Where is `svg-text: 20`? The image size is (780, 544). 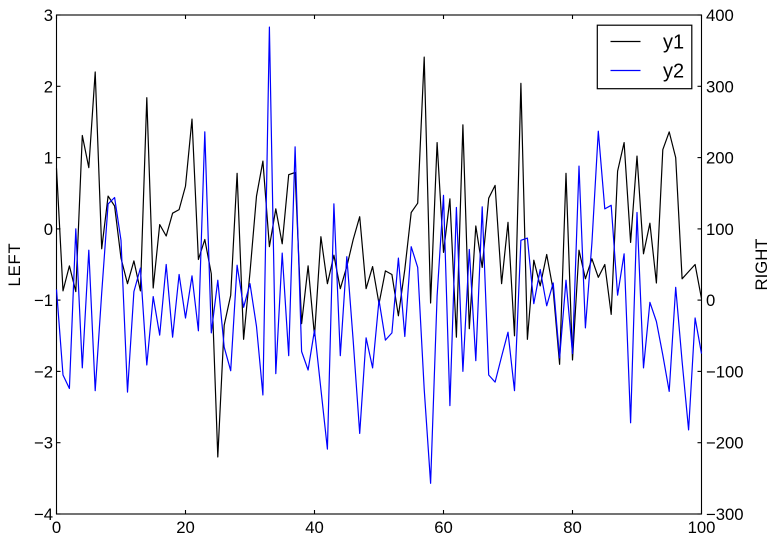 svg-text: 20 is located at coordinates (185, 527).